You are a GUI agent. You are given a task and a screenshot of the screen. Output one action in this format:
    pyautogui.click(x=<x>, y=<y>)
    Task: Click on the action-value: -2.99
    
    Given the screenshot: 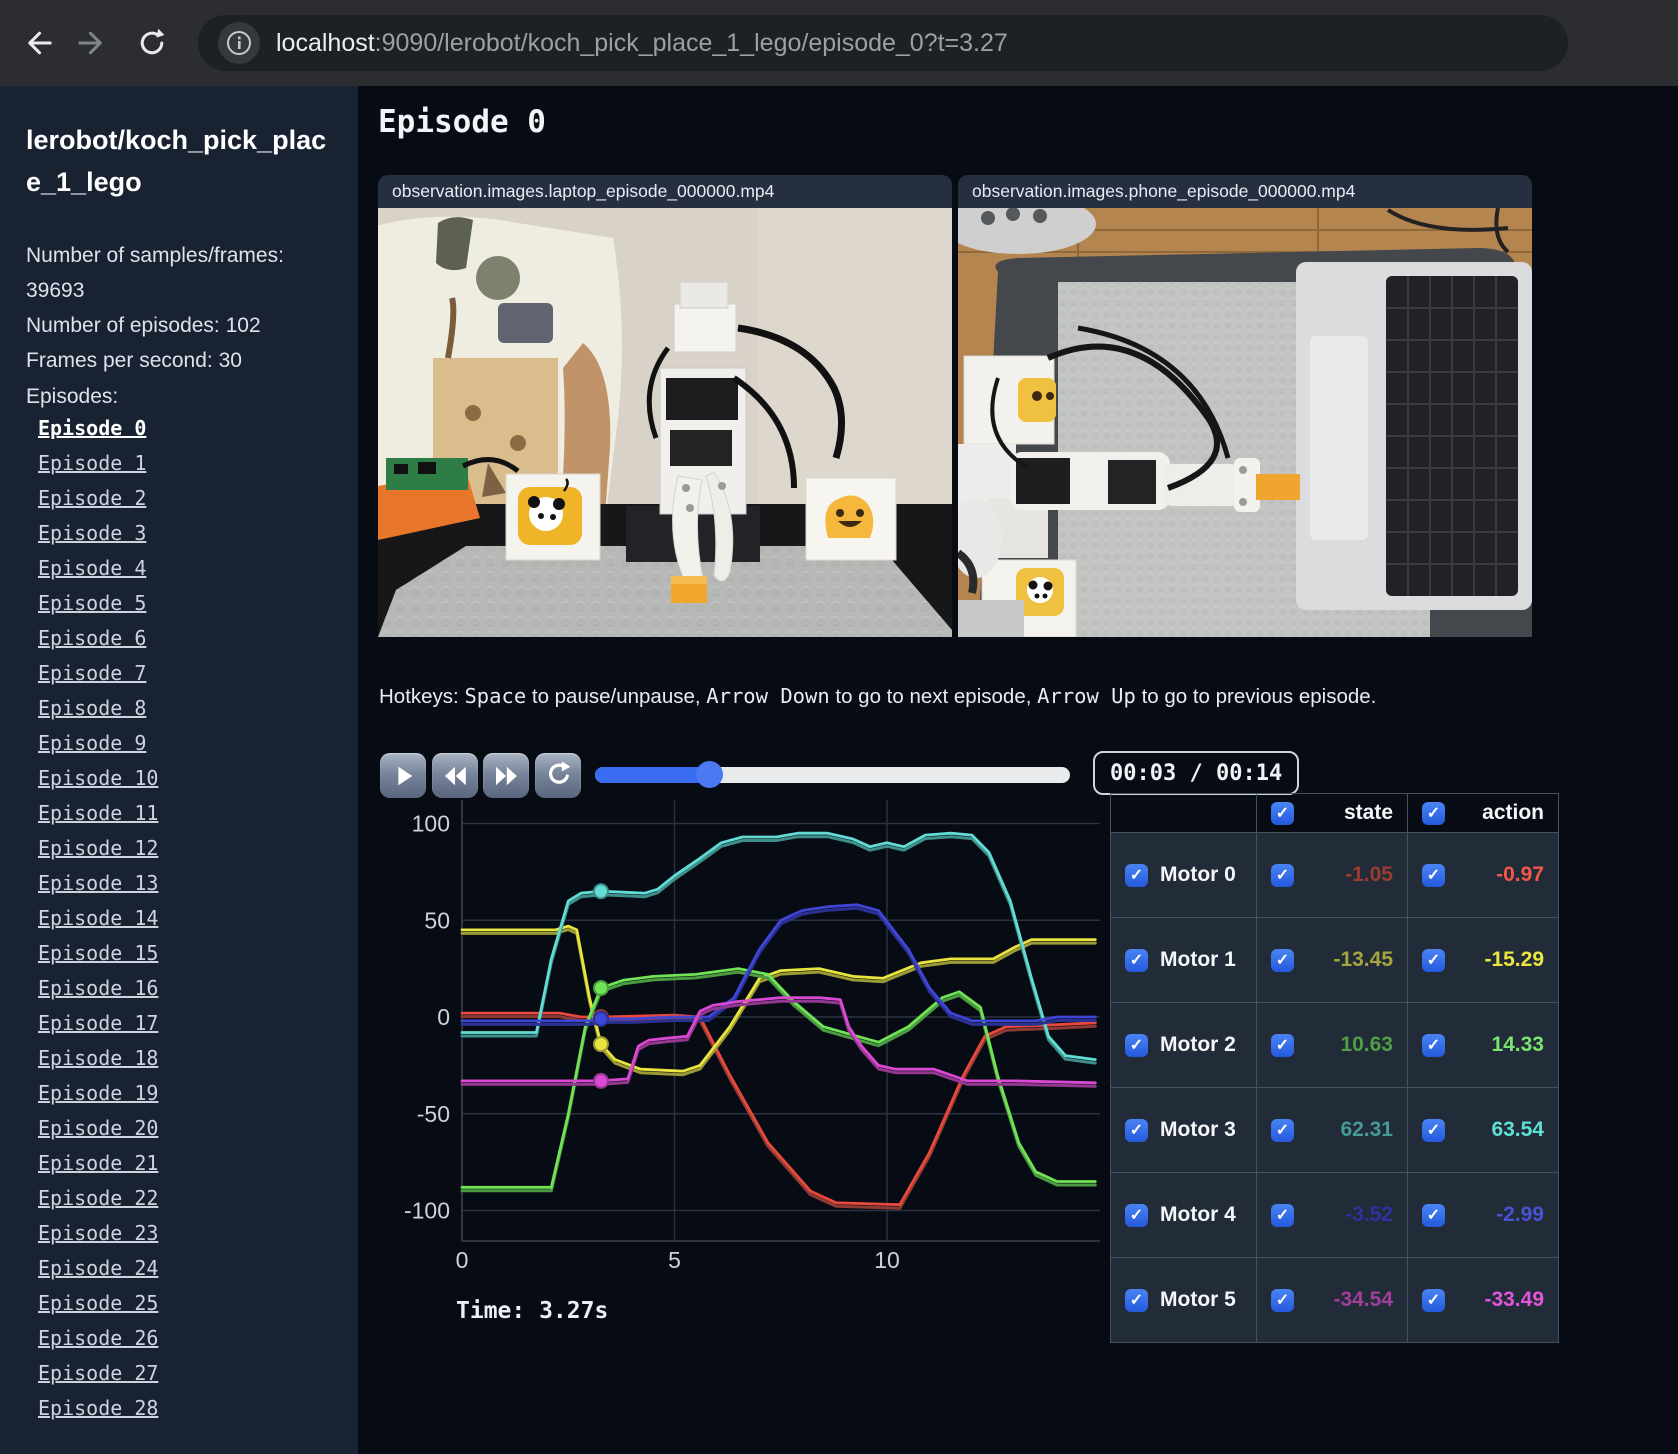 What is the action you would take?
    pyautogui.click(x=1520, y=1214)
    